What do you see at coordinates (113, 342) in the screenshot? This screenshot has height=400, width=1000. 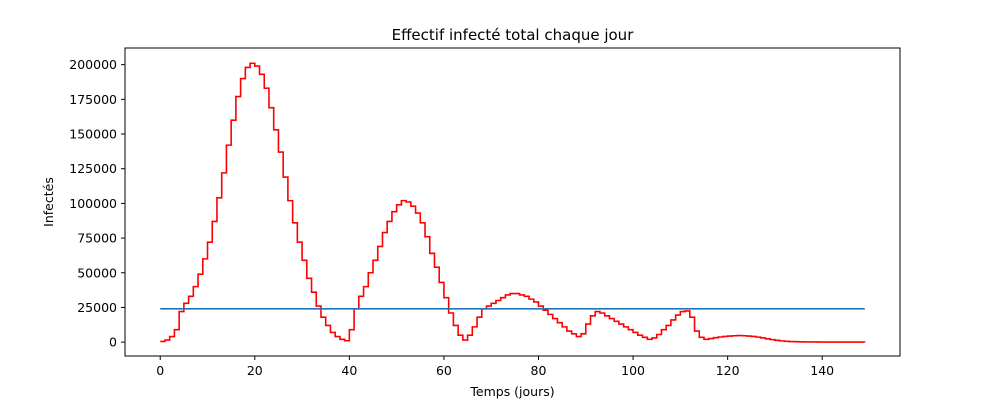 I see `y-tick-label: 0` at bounding box center [113, 342].